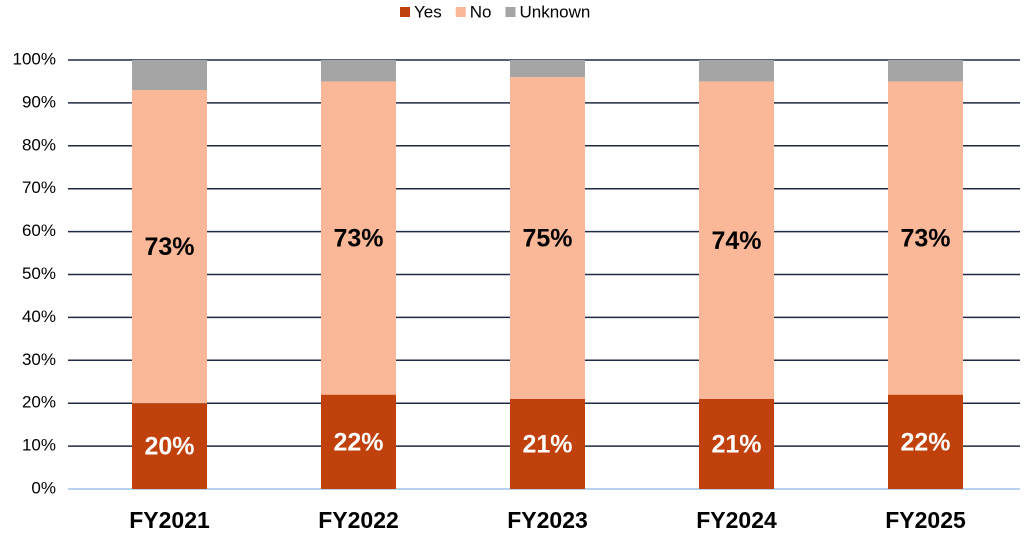 The image size is (1024, 537). I want to click on legend-label: Unknown, so click(554, 11).